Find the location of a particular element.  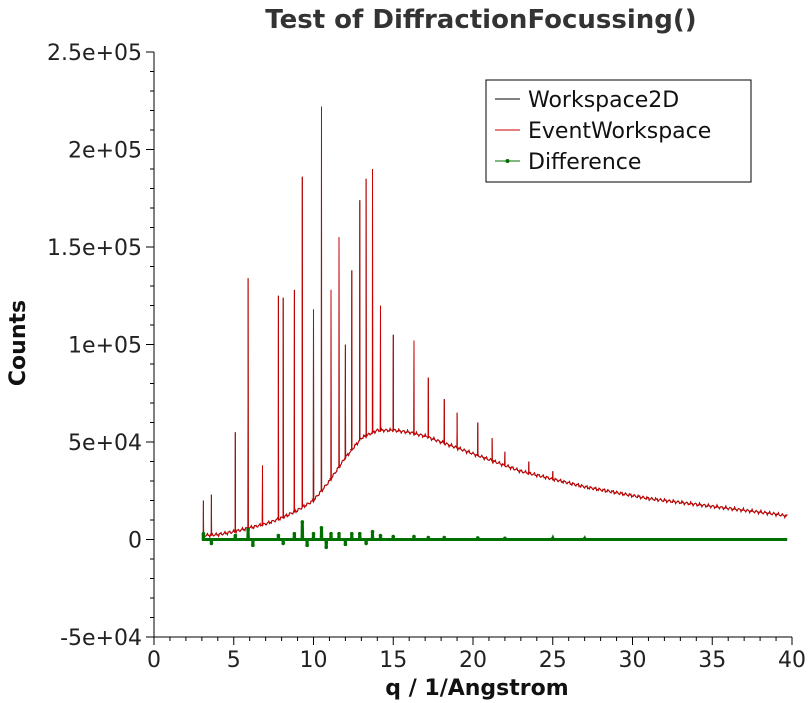

y-tick-label: 2e+05 is located at coordinates (105, 151).